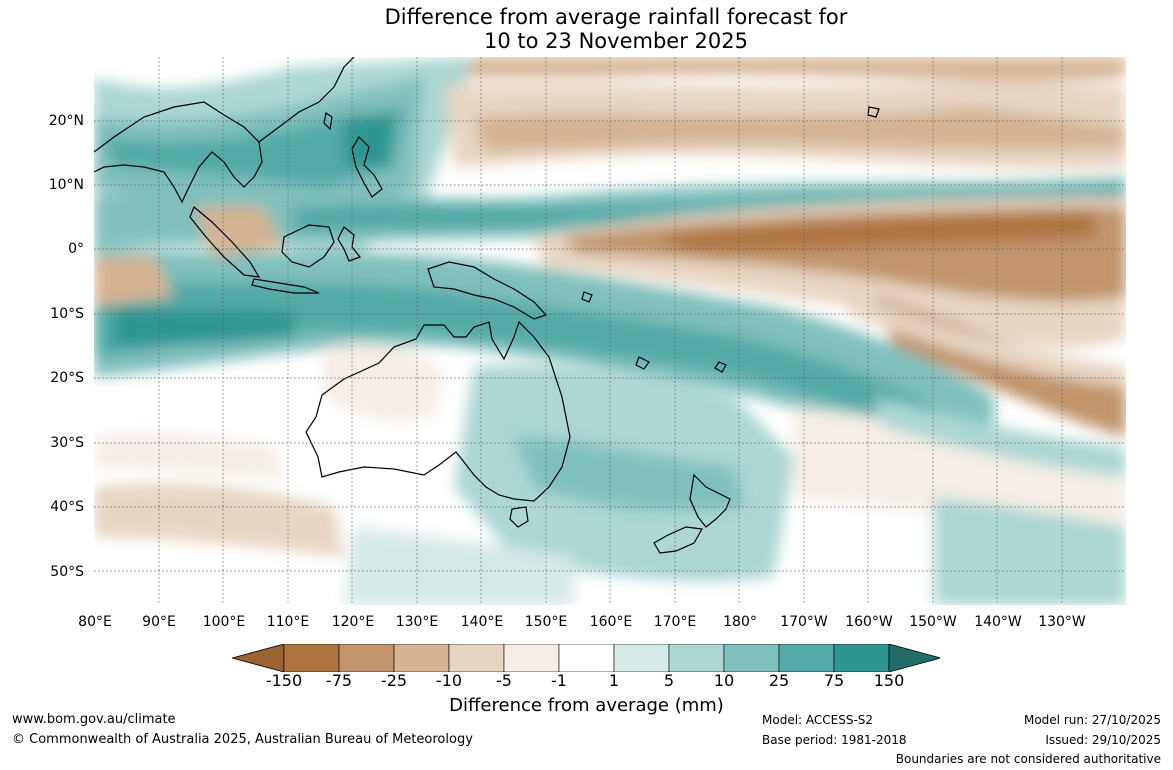 Image resolution: width=1173 pixels, height=770 pixels. Describe the element at coordinates (559, 680) in the screenshot. I see `colorbar-tick: -1` at that location.